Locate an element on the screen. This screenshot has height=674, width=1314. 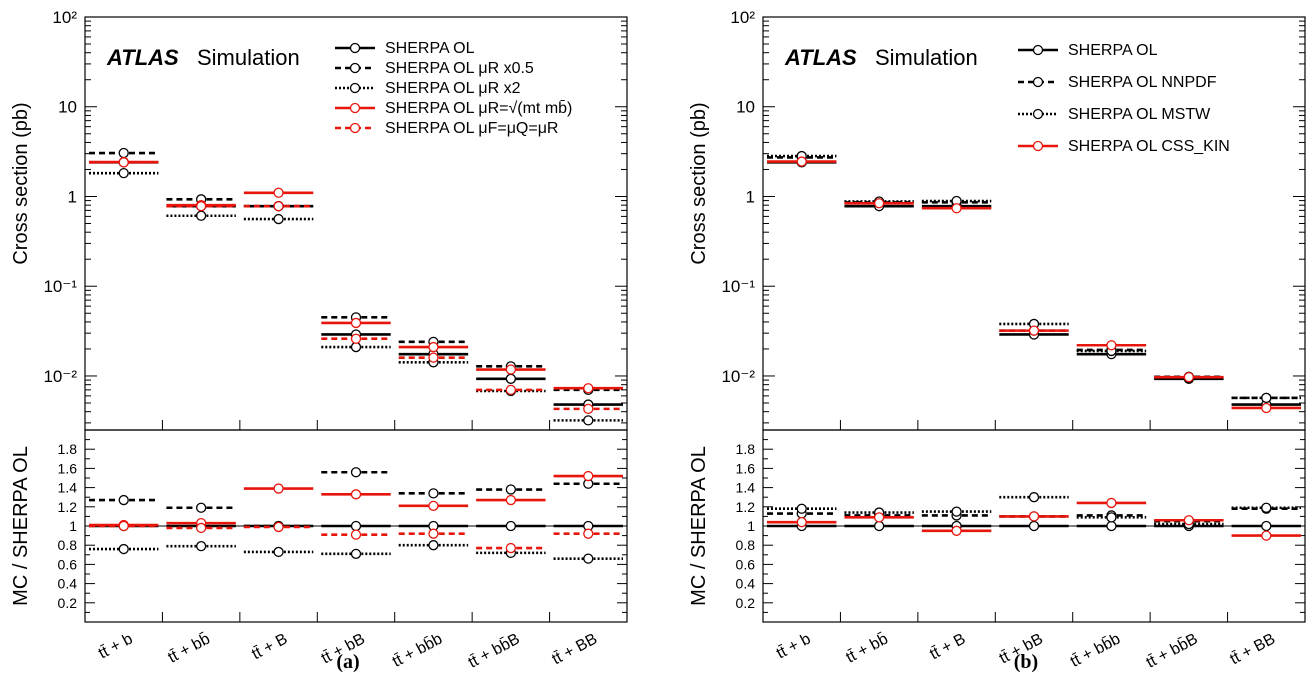
legend-entry: SHERPA OL μR x0.5 is located at coordinates (434, 68).